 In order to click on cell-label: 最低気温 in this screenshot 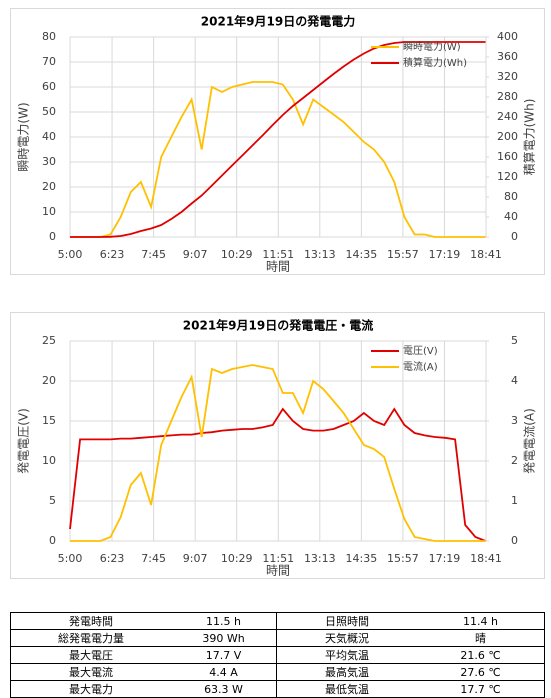, I will do `click(346, 689)`.